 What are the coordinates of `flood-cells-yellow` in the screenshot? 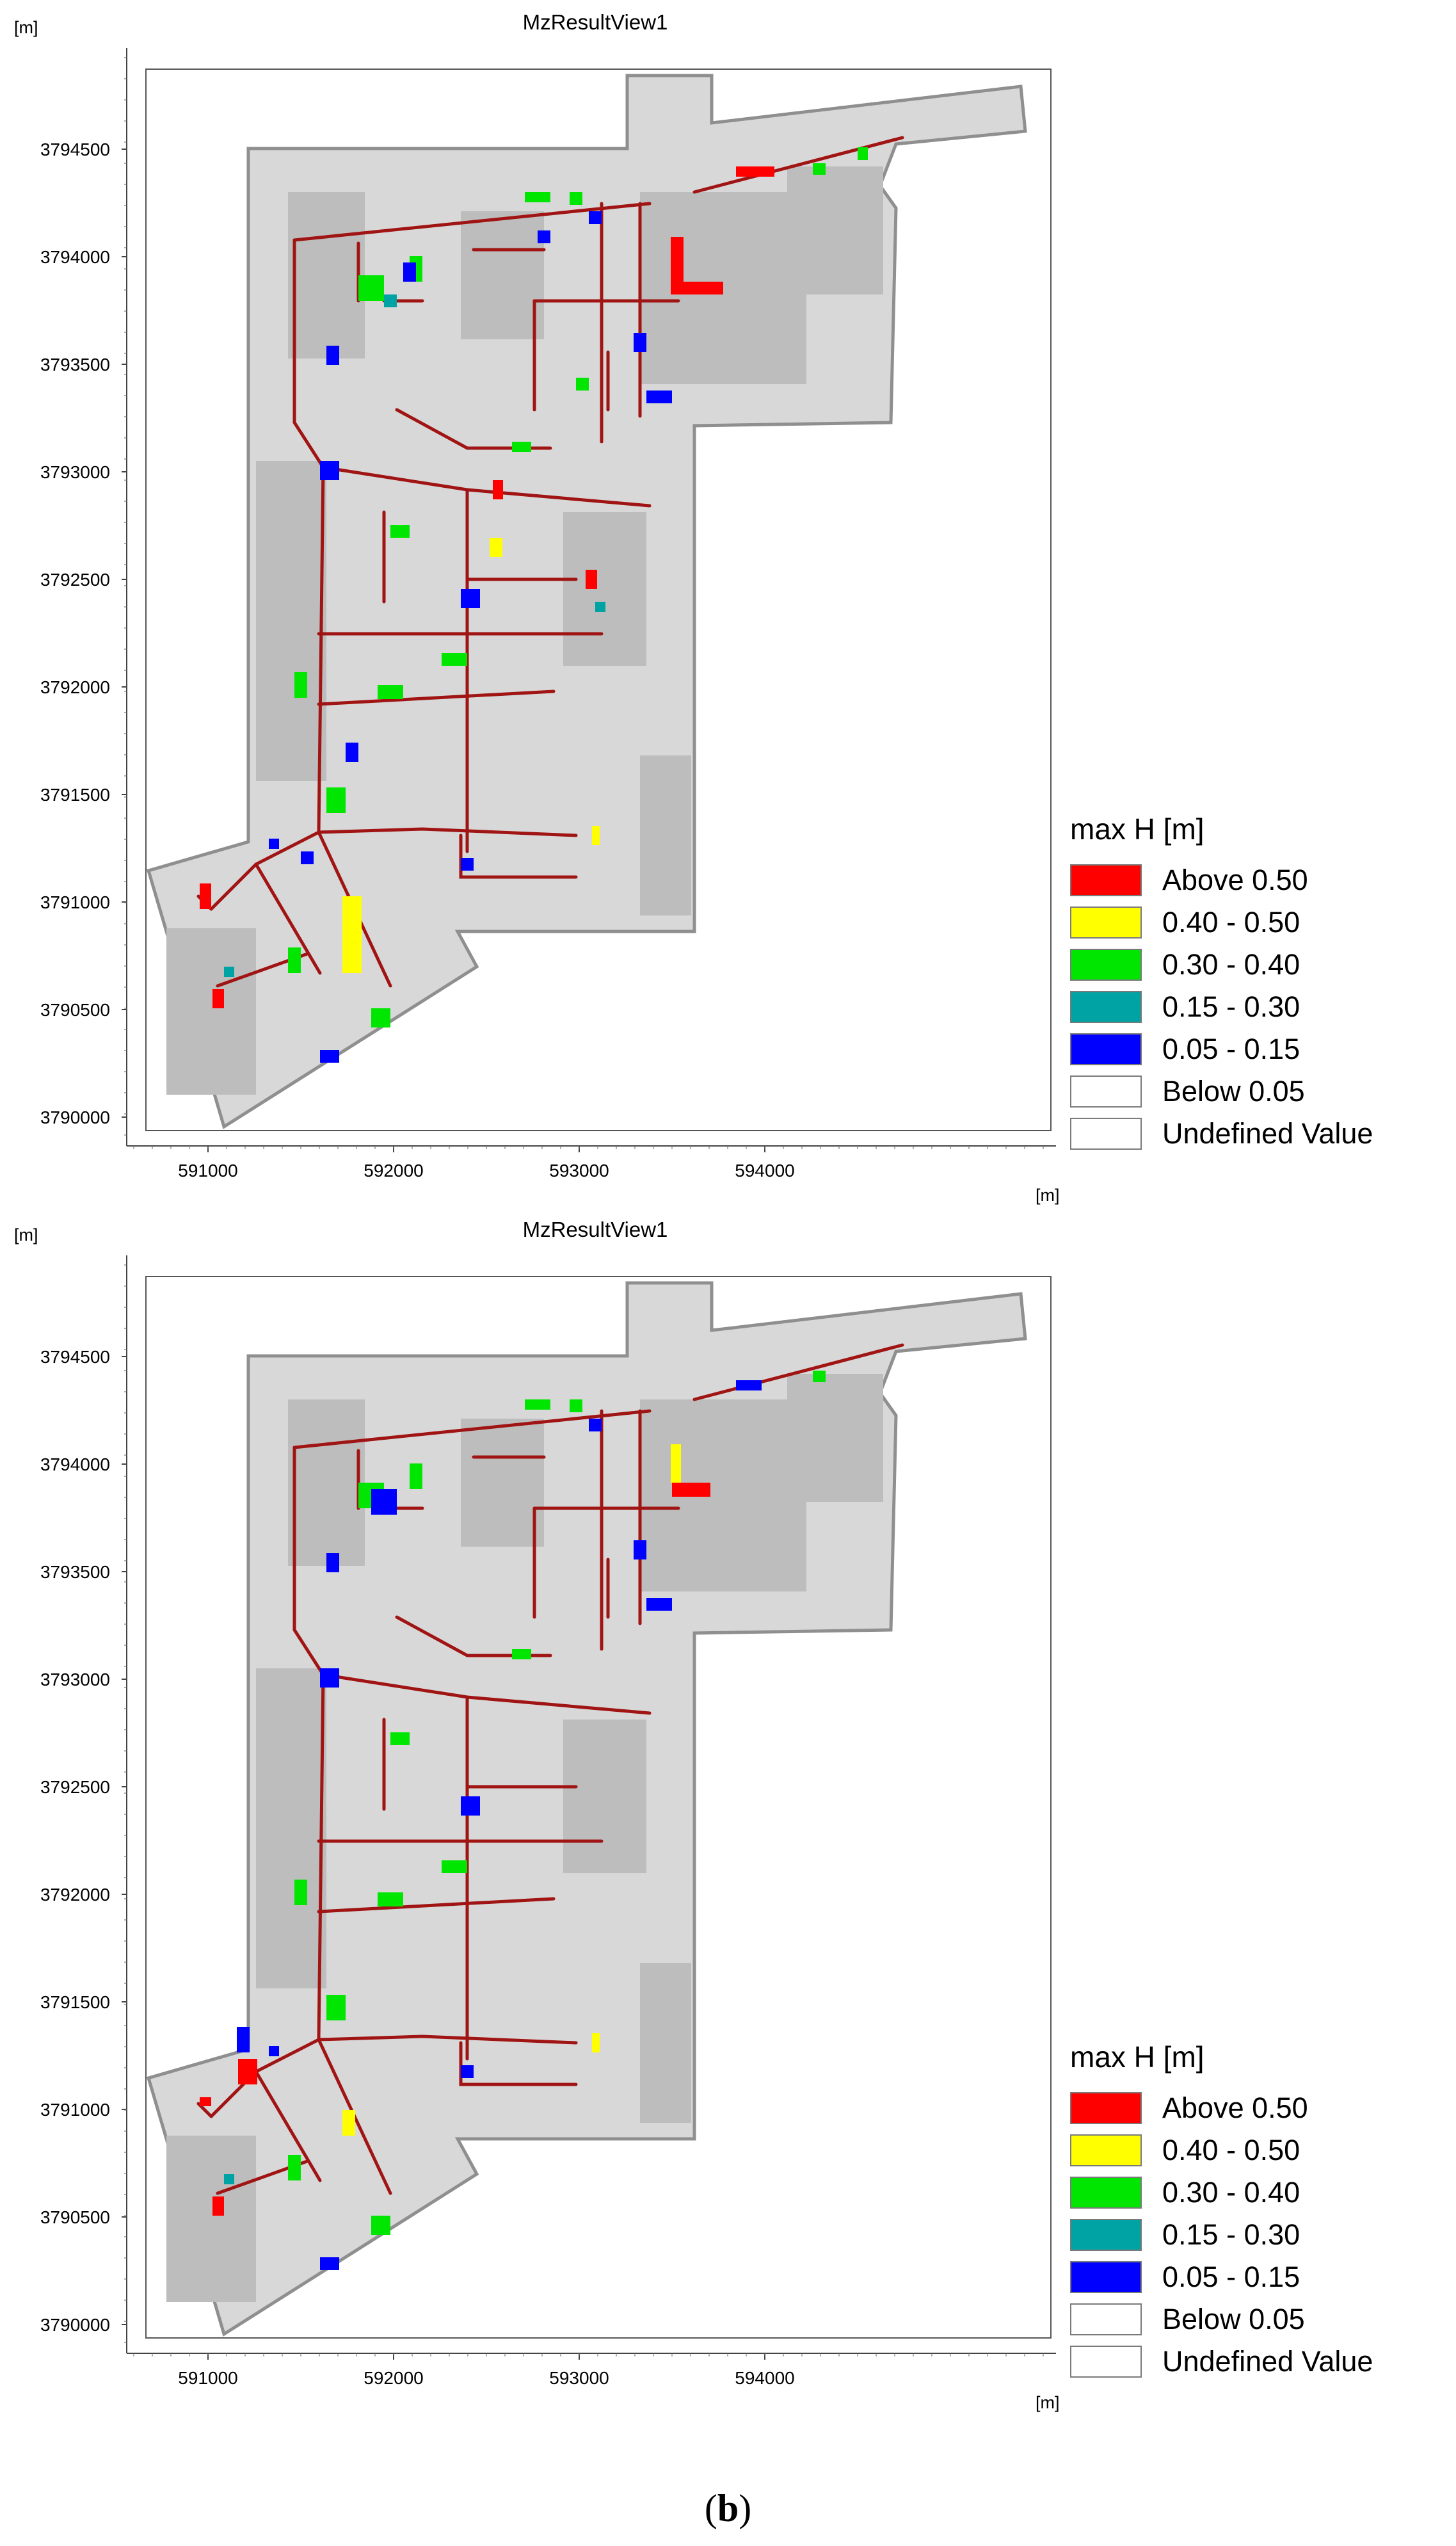 It's located at (471, 755).